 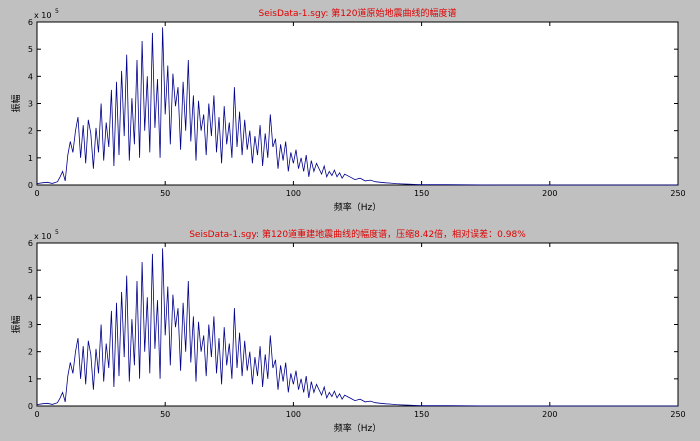 I want to click on panel2-y-tick-label: 4, so click(x=30, y=297).